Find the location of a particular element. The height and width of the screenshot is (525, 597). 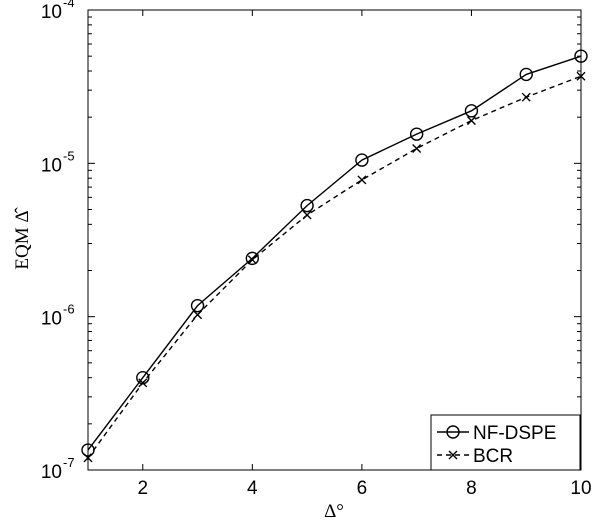

legend-label: NF-DSPE is located at coordinates (514, 433).